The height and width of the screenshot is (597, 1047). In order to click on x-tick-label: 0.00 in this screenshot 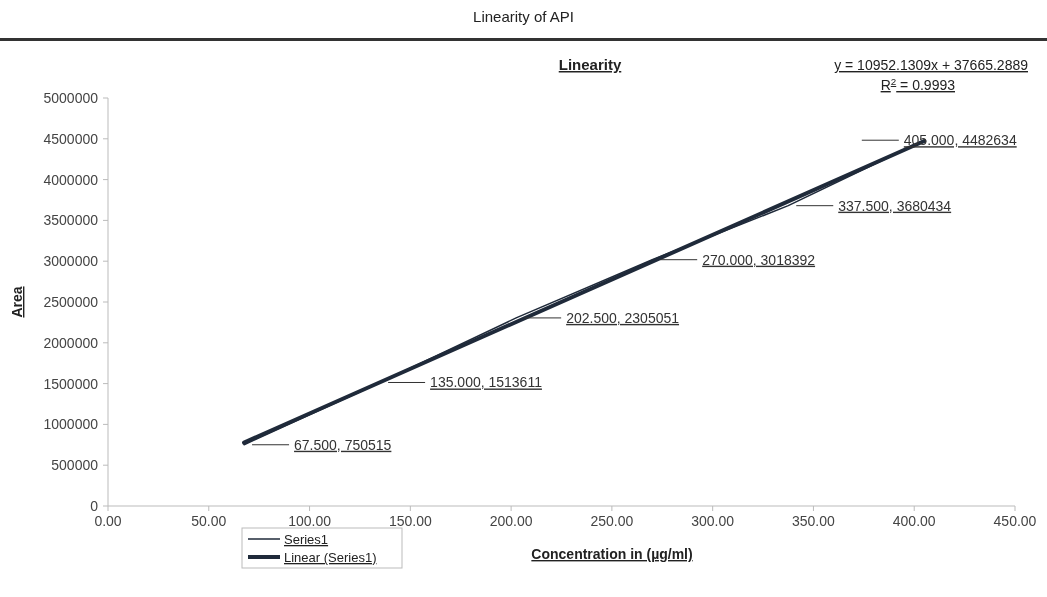, I will do `click(108, 521)`.